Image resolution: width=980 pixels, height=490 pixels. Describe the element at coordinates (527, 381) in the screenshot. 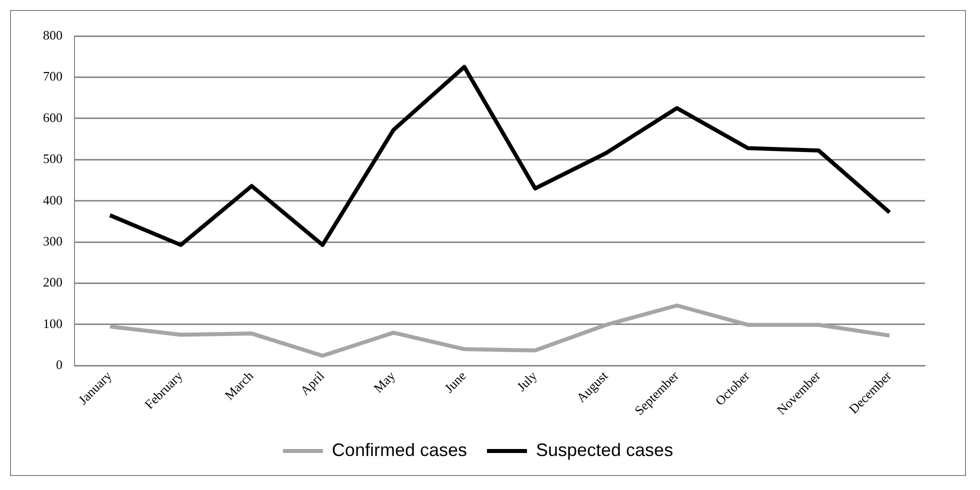

I see `x-tick-label: July` at that location.